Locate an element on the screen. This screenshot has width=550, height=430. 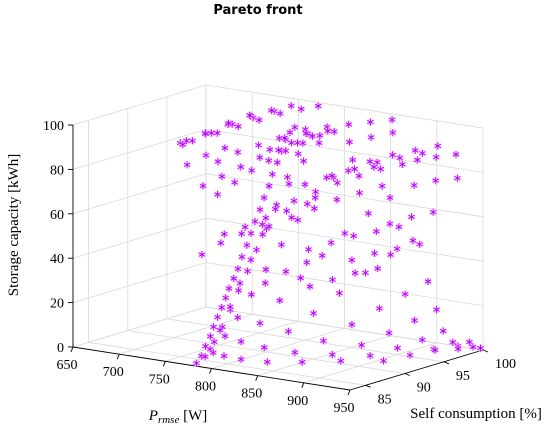
x-tick-label: 800 is located at coordinates (205, 387).